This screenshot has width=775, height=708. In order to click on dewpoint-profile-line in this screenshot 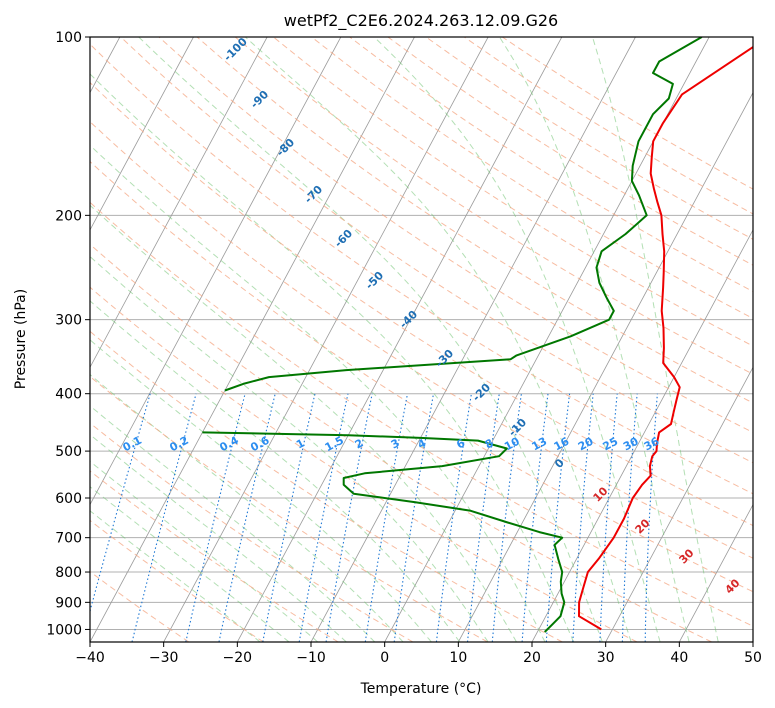, I will do `click(384, 532)`.